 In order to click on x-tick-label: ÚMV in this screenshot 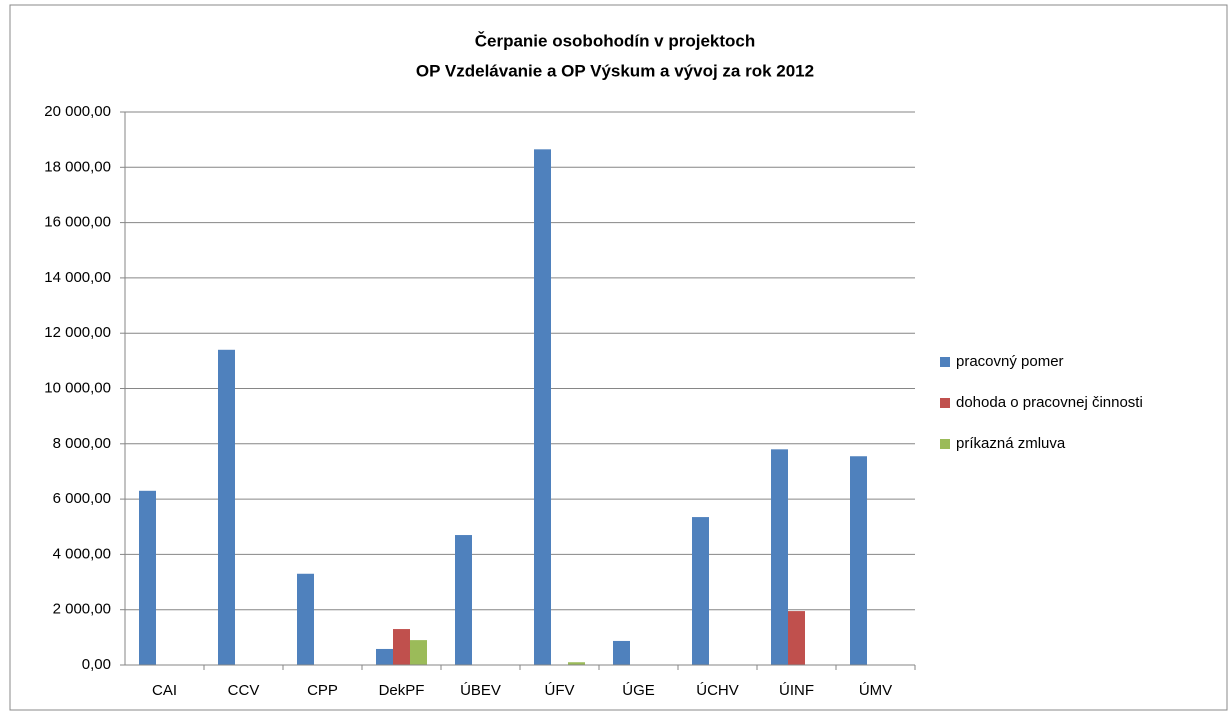, I will do `click(875, 690)`.